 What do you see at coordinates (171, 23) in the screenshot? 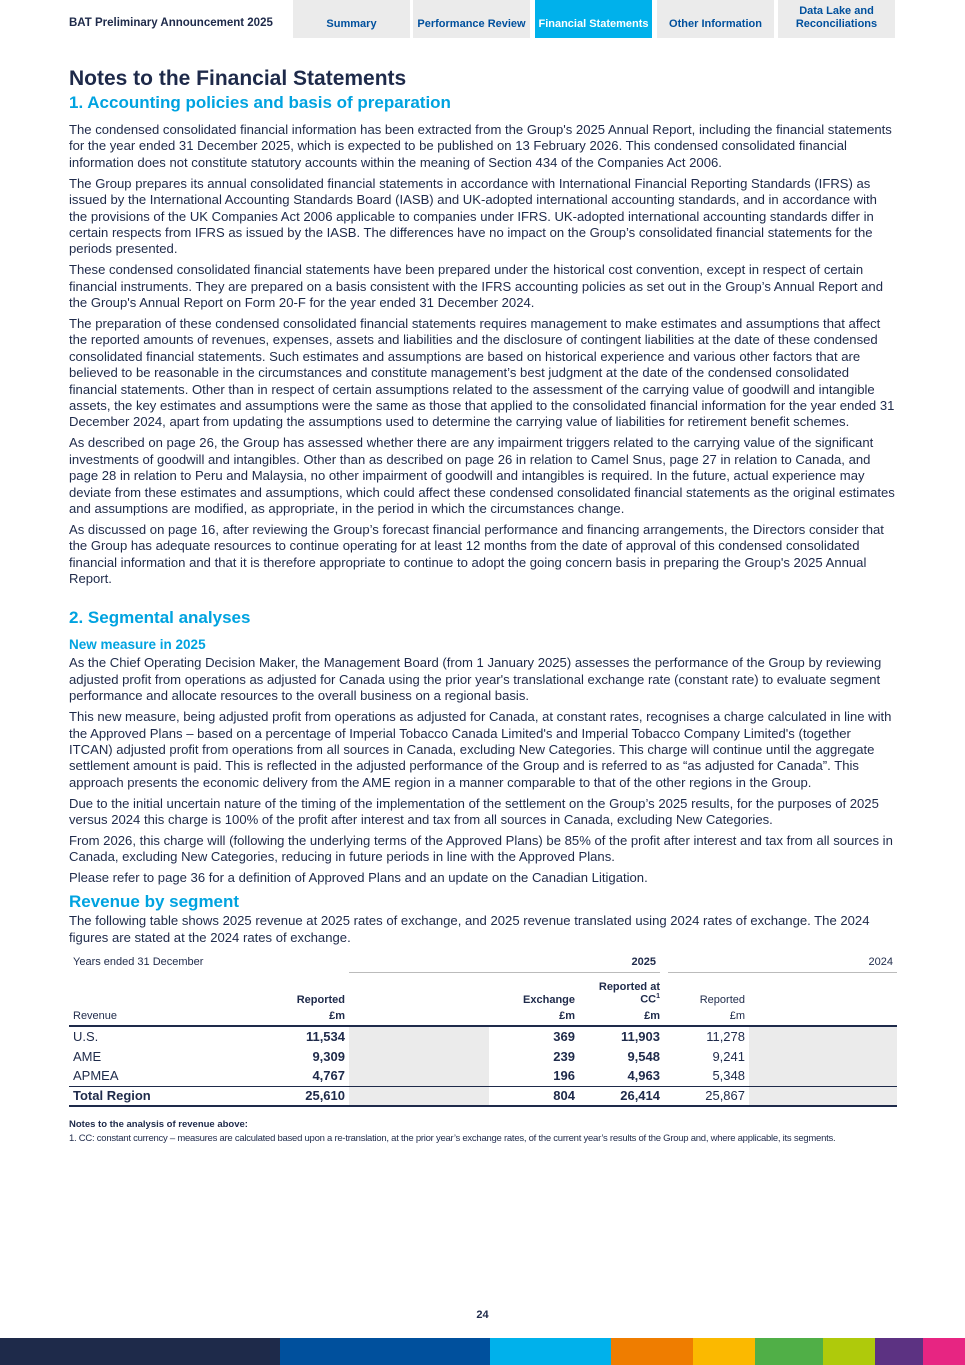
I see `brand-title: BAT Preliminary Announcement 2025` at bounding box center [171, 23].